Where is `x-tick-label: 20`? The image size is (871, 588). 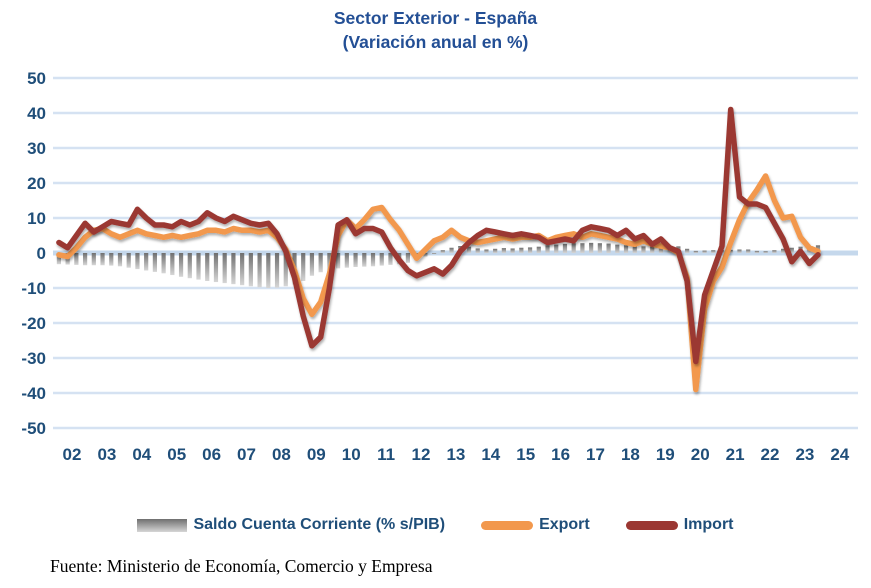
x-tick-label: 20 is located at coordinates (700, 454).